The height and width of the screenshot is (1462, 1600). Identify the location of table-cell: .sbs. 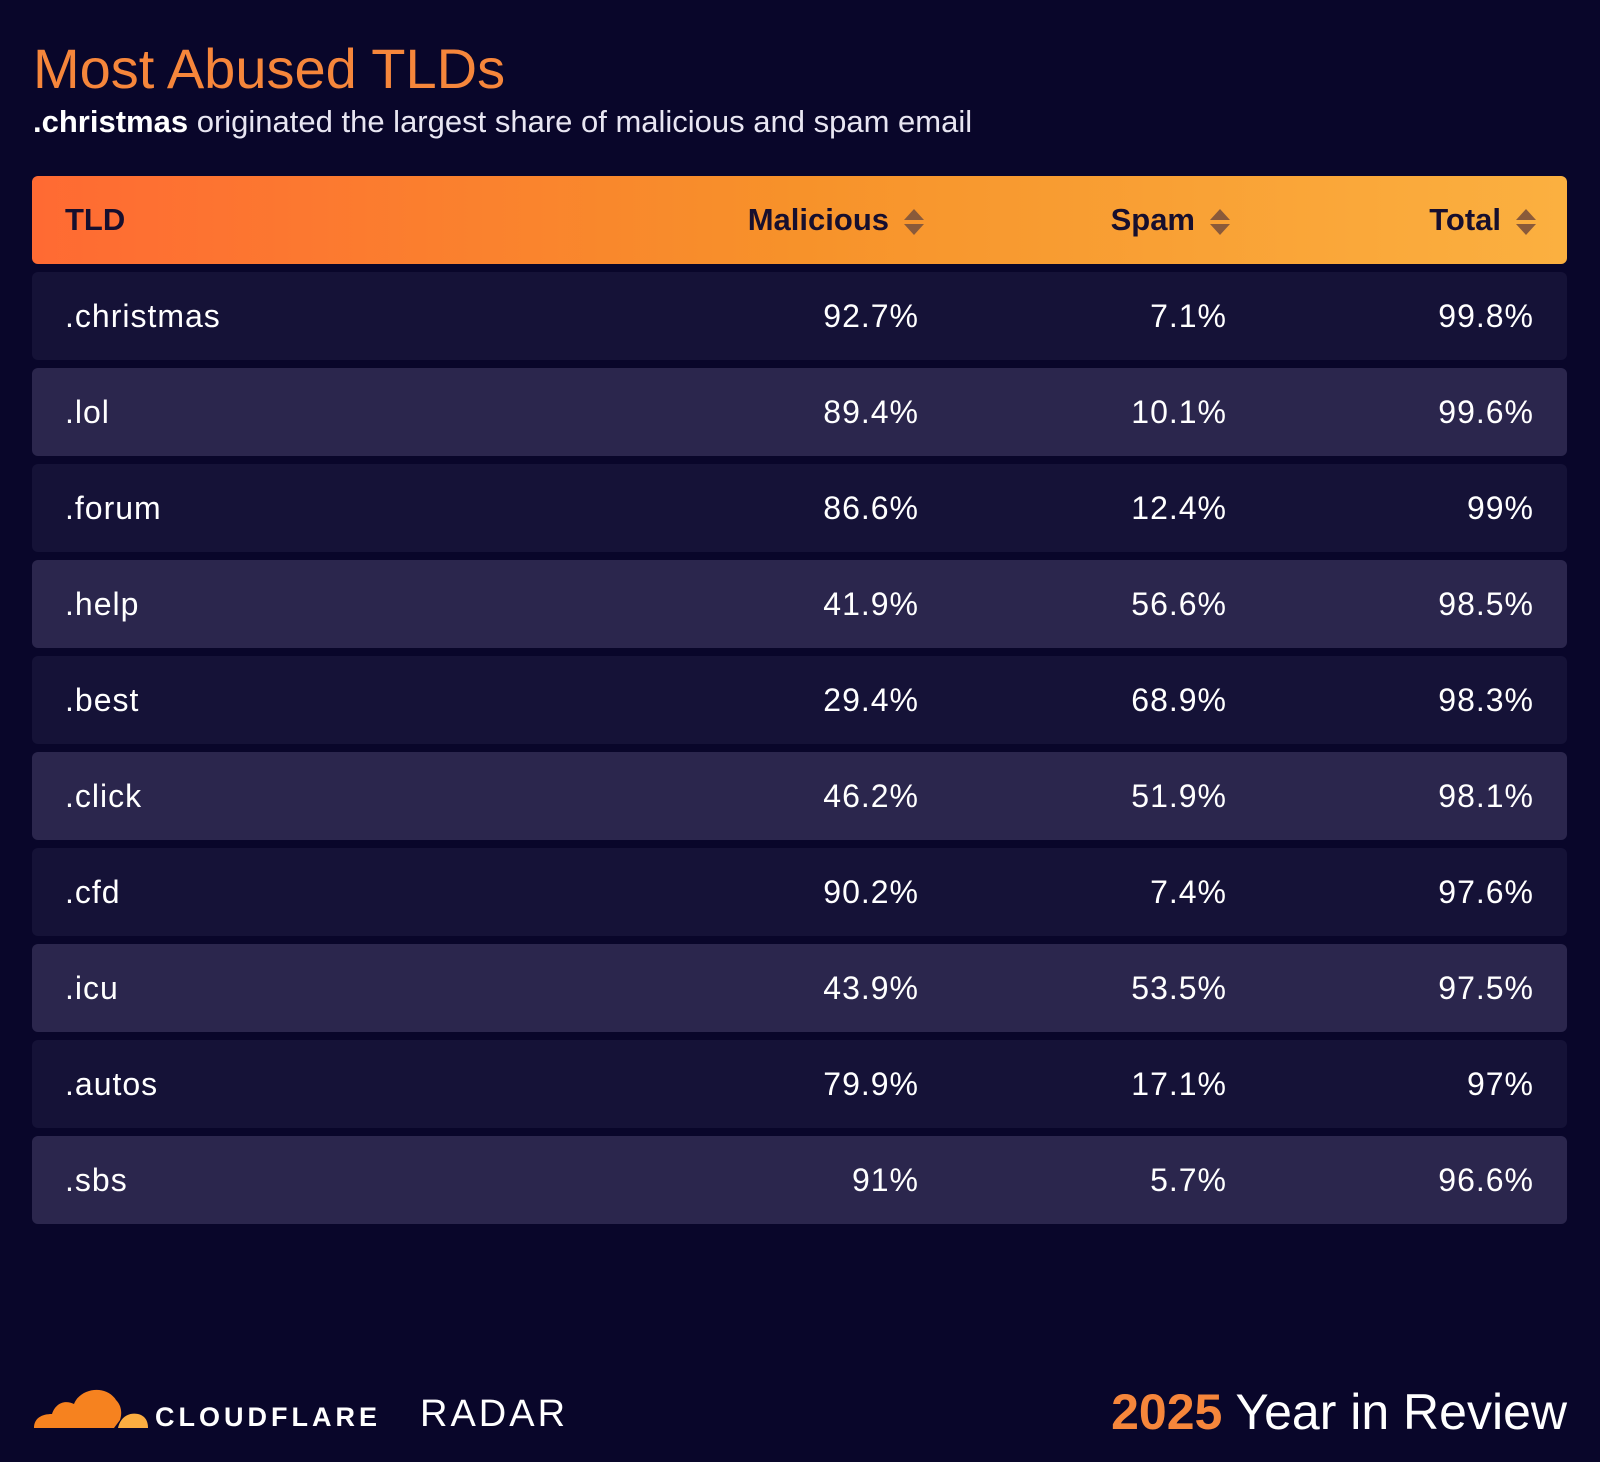
(96, 1180).